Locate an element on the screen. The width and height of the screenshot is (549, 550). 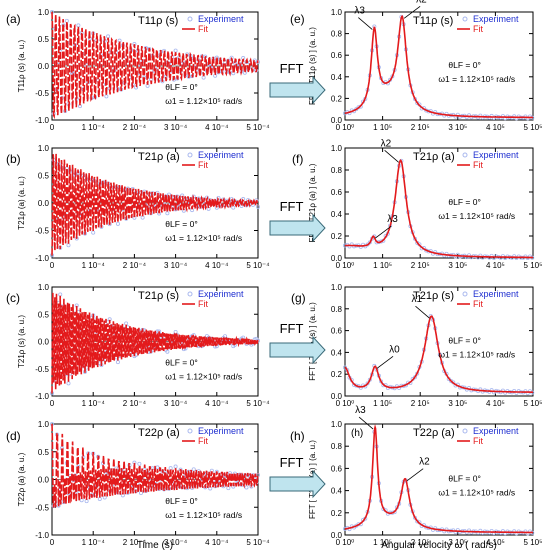
panel-tag: (c) is located at coordinates (13, 298).